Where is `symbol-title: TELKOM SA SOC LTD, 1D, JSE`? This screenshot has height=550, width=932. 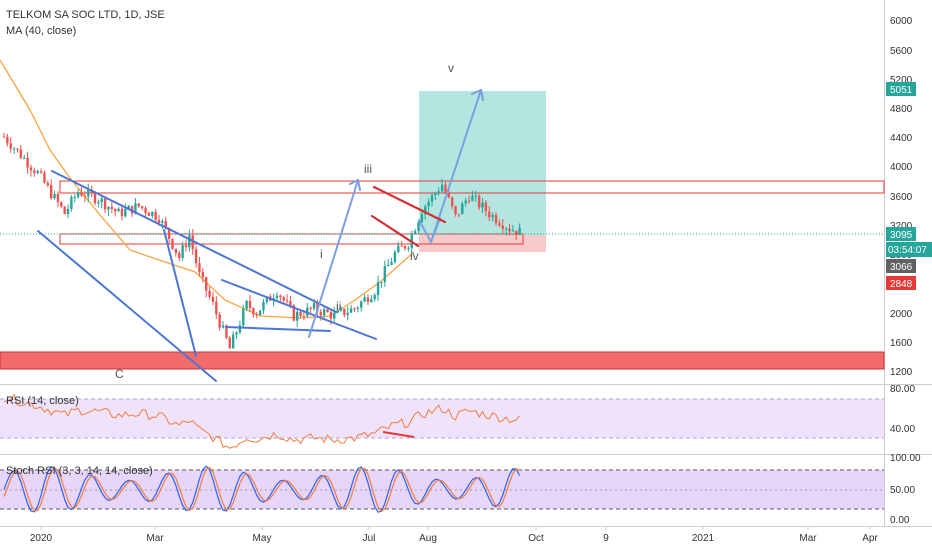
symbol-title: TELKOM SA SOC LTD, 1D, JSE is located at coordinates (85, 15).